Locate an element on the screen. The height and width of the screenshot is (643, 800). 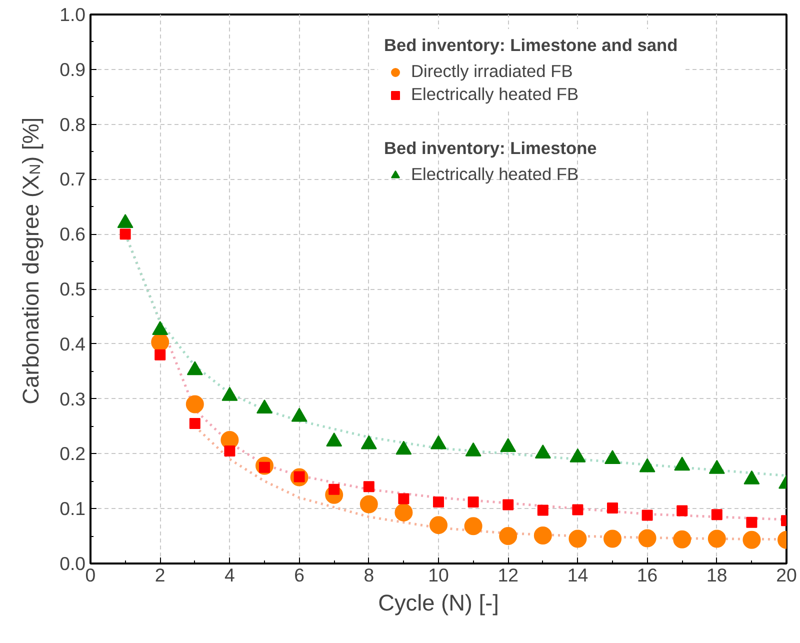
y-tick-label: 0.6 is located at coordinates (73, 234).